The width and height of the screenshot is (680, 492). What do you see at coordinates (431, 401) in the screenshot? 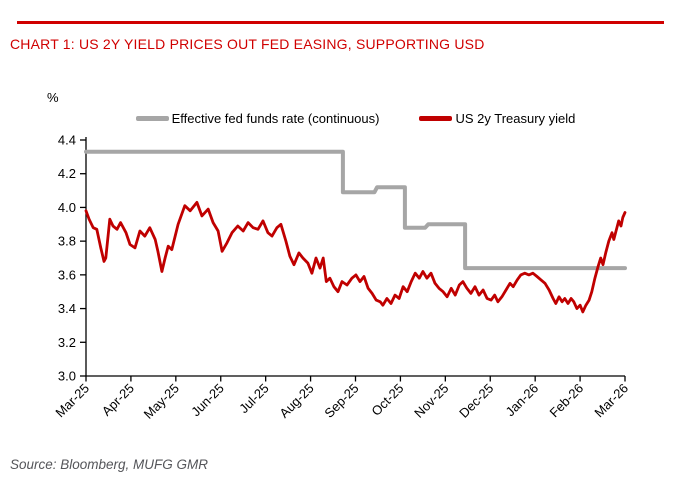
I see `x-tick-label: Nov-25` at bounding box center [431, 401].